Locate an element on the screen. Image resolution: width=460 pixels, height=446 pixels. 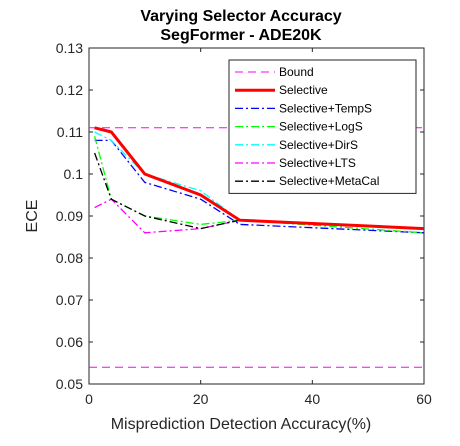
x-tick-label: 0 is located at coordinates (89, 399).